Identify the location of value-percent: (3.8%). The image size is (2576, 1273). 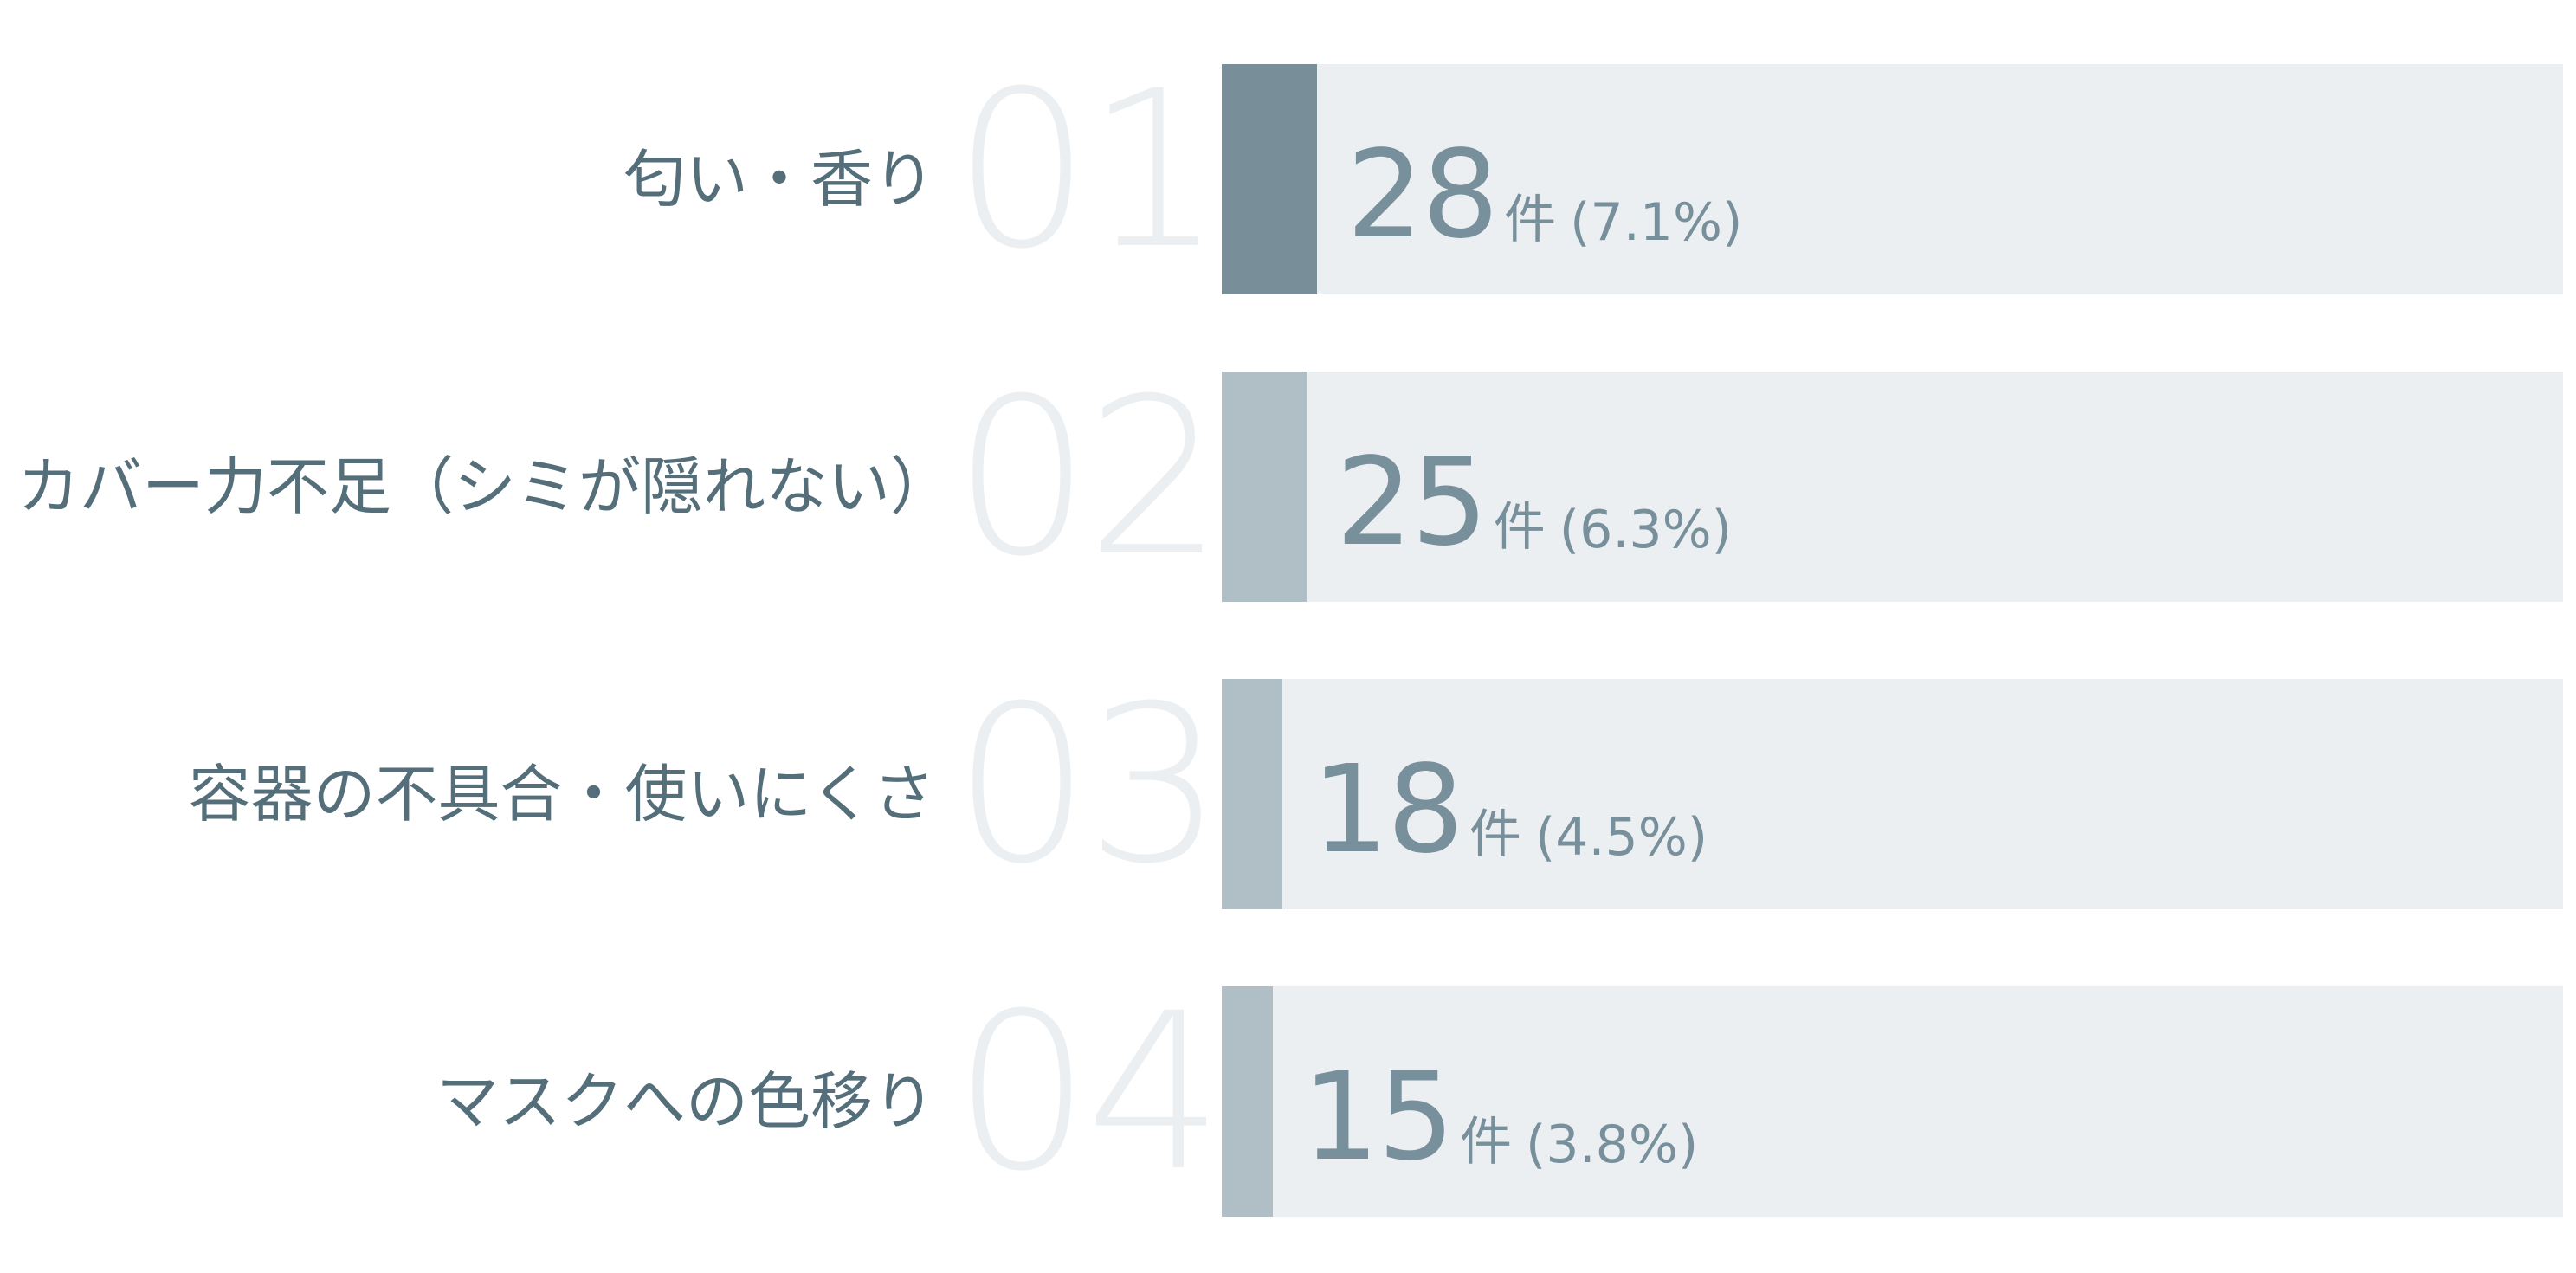
(1612, 1145).